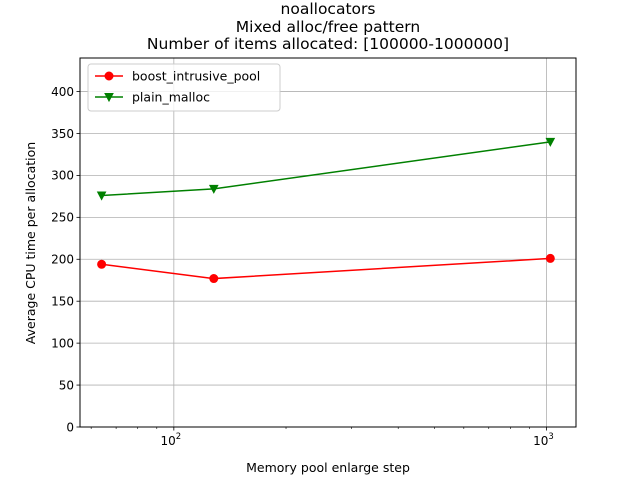 The image size is (640, 480). I want to click on y-tick-label: 400, so click(62, 92).